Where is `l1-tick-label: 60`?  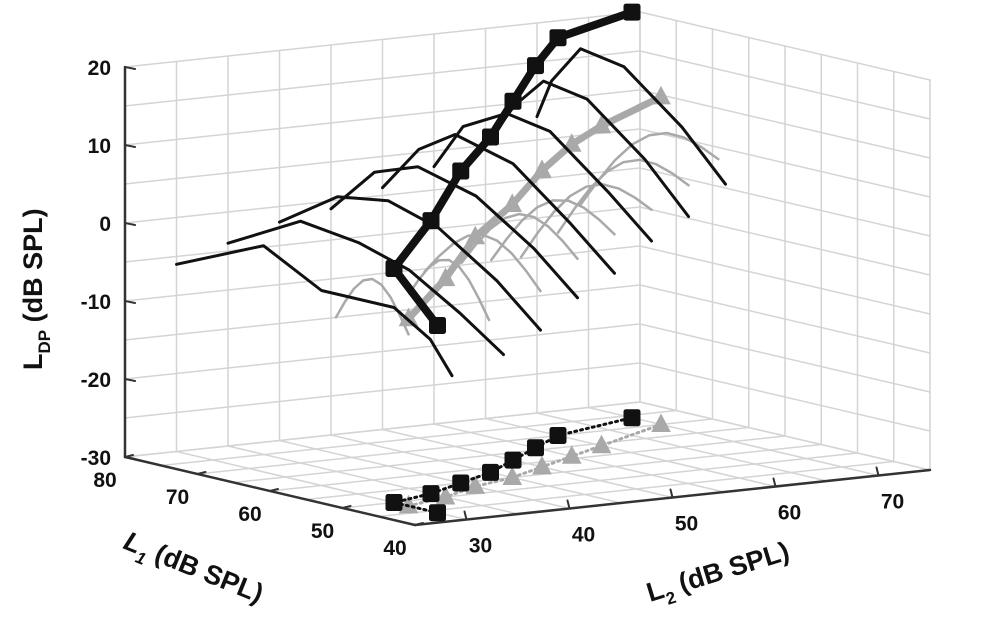
l1-tick-label: 60 is located at coordinates (249, 514).